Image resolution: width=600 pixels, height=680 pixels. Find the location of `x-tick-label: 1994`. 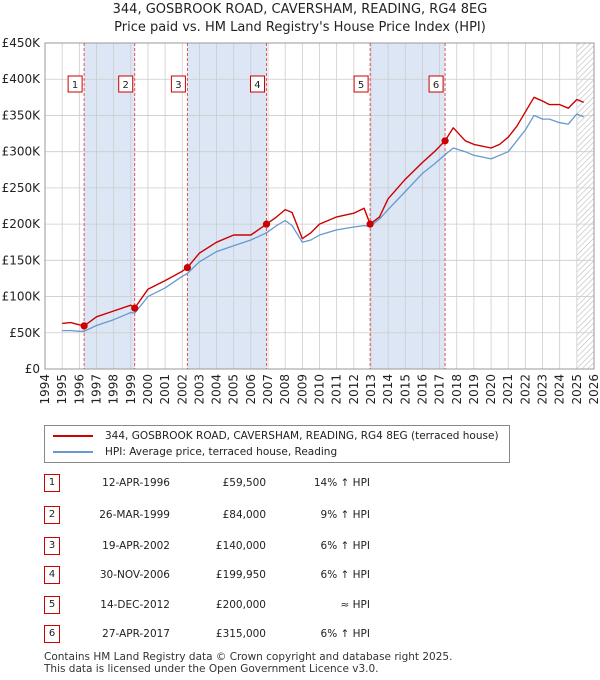

x-tick-label: 1994 is located at coordinates (45, 389).